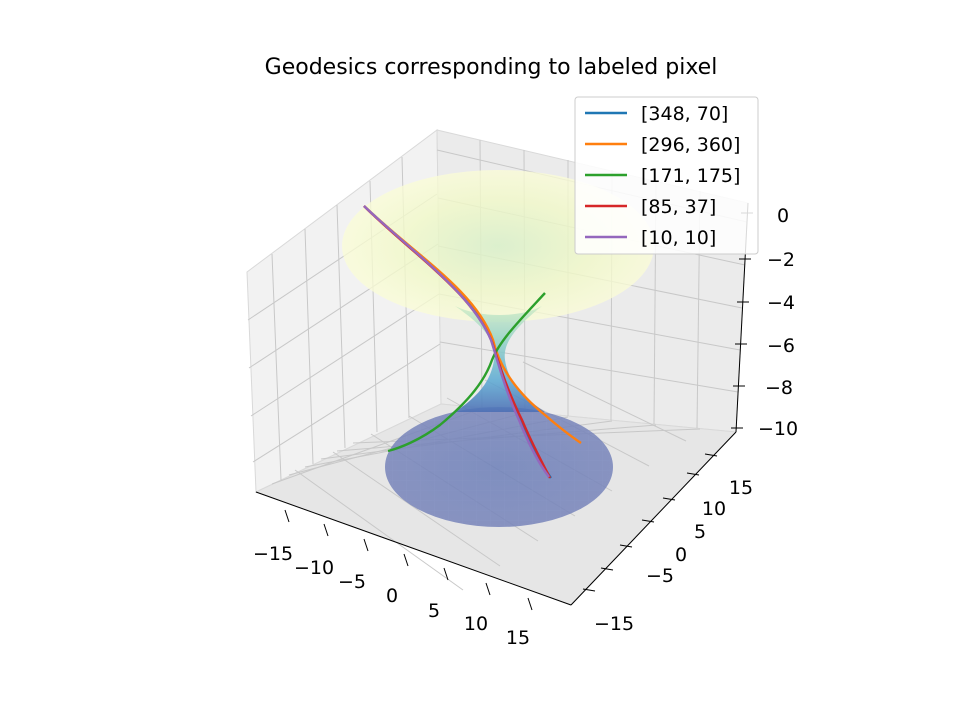  I want to click on z-tick-label: −4, so click(781, 303).